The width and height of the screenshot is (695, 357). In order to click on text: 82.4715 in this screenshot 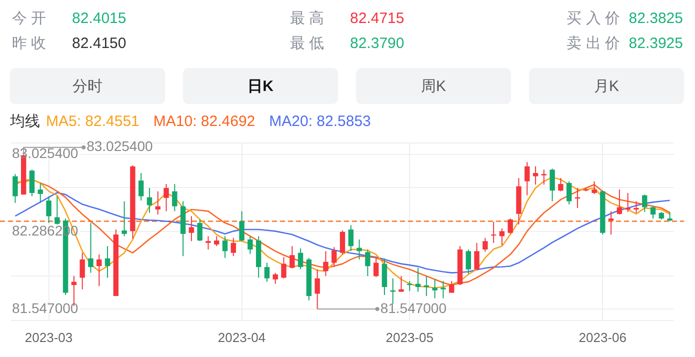, I will do `click(377, 19)`.